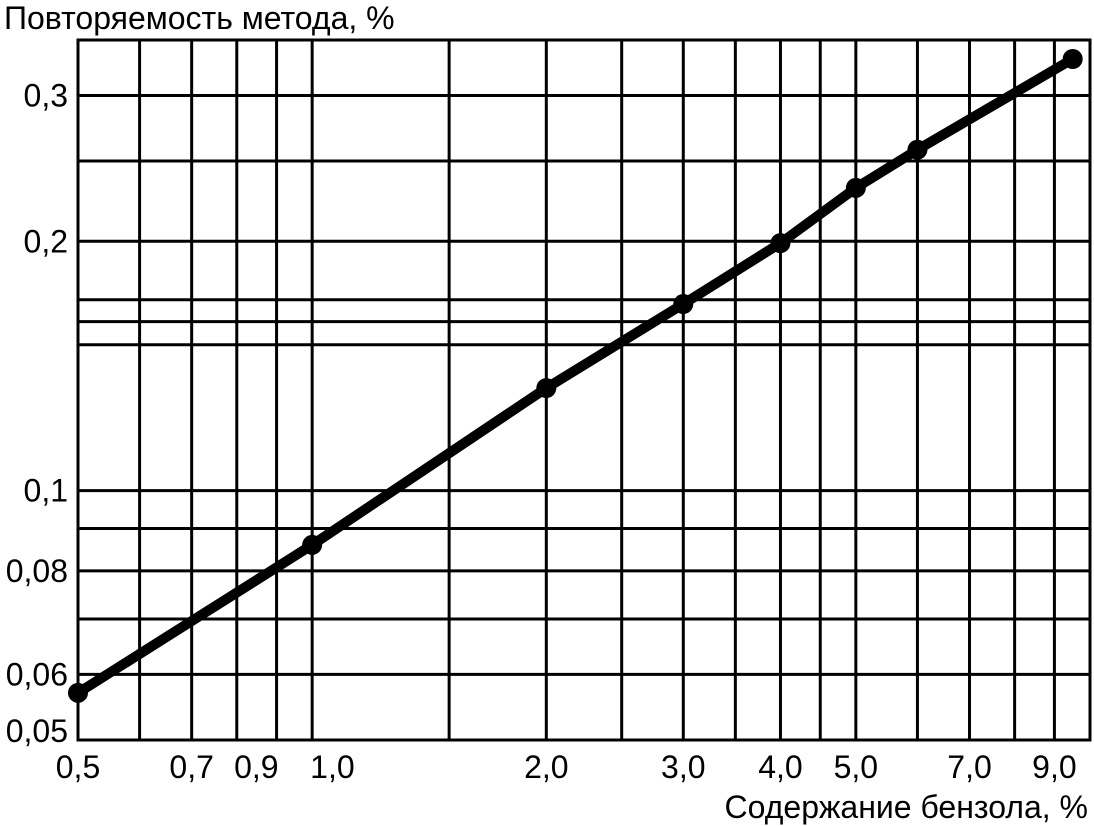  I want to click on y-tick-label: 0,1, so click(46, 491).